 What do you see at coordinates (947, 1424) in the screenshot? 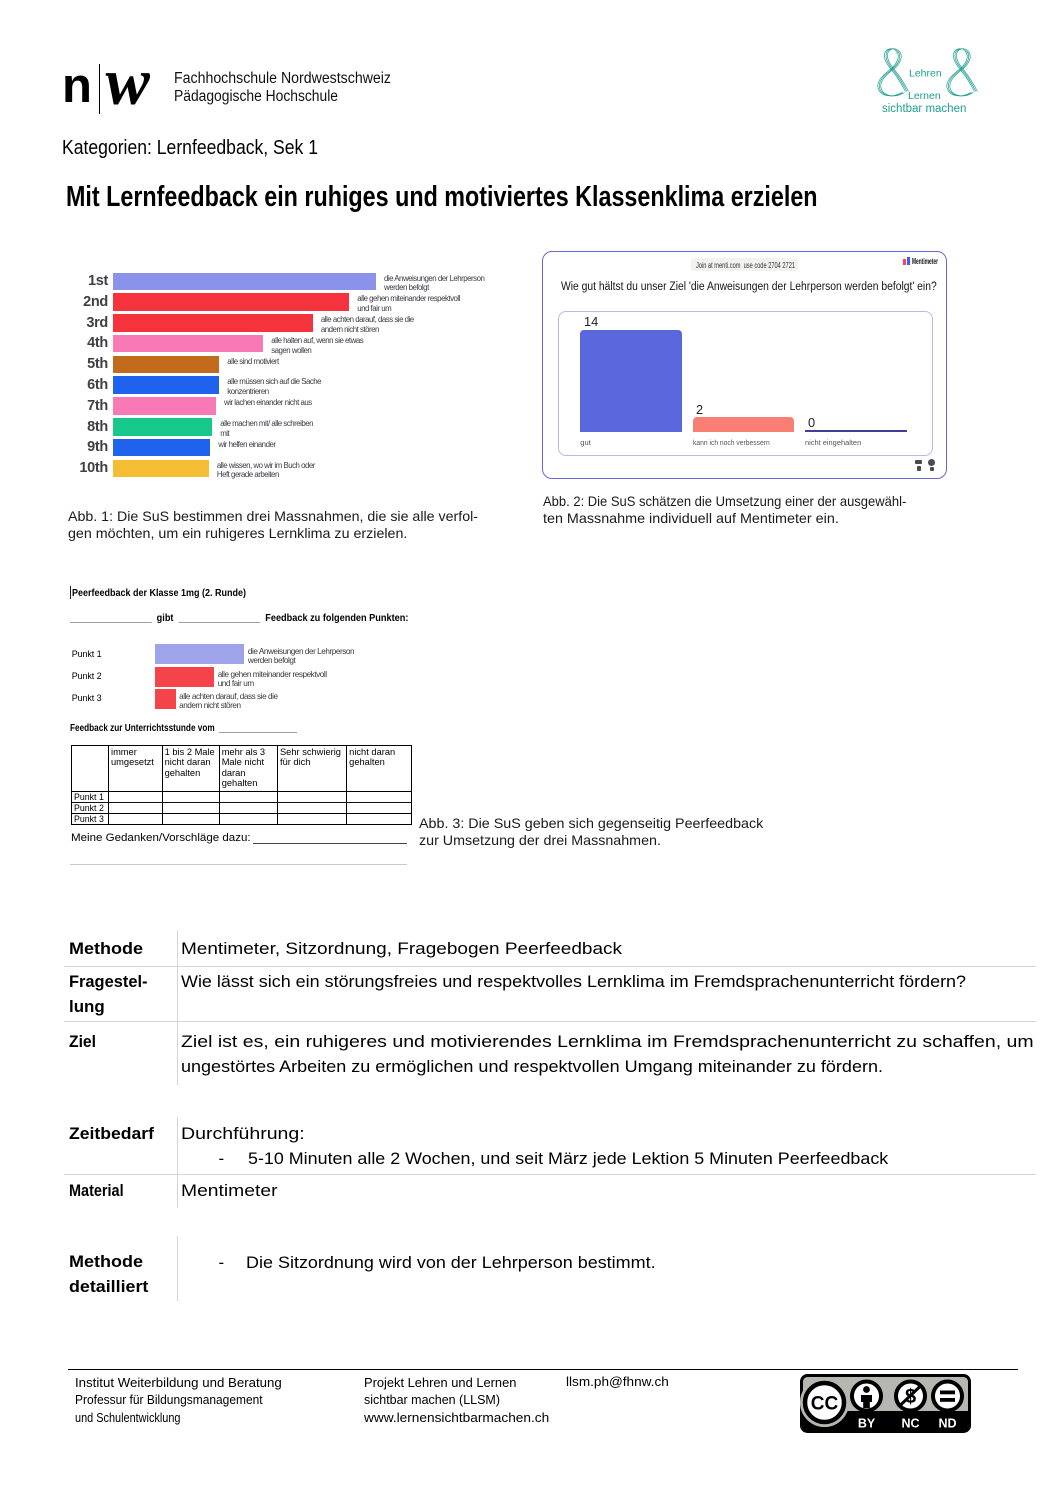
I see `svg-text: ND` at bounding box center [947, 1424].